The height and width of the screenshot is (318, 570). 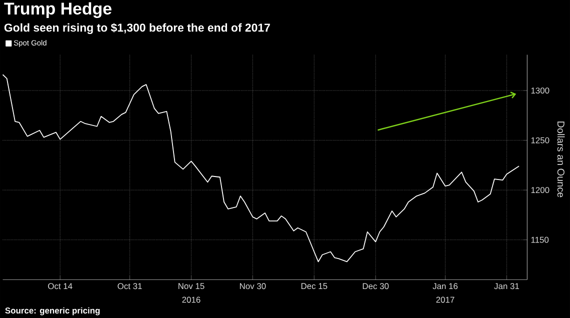 What do you see at coordinates (561, 159) in the screenshot?
I see `y-axis-title: Dollars an Ounce` at bounding box center [561, 159].